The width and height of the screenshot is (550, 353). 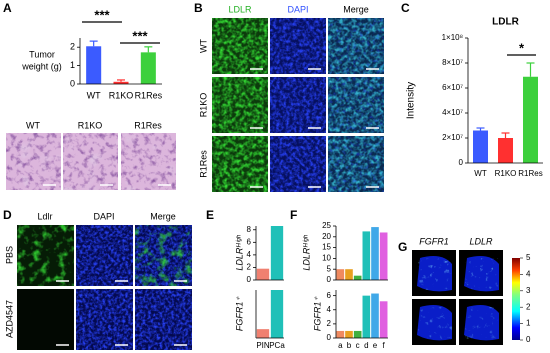 I want to click on colorbar-tick-label: 2, so click(x=528, y=306).